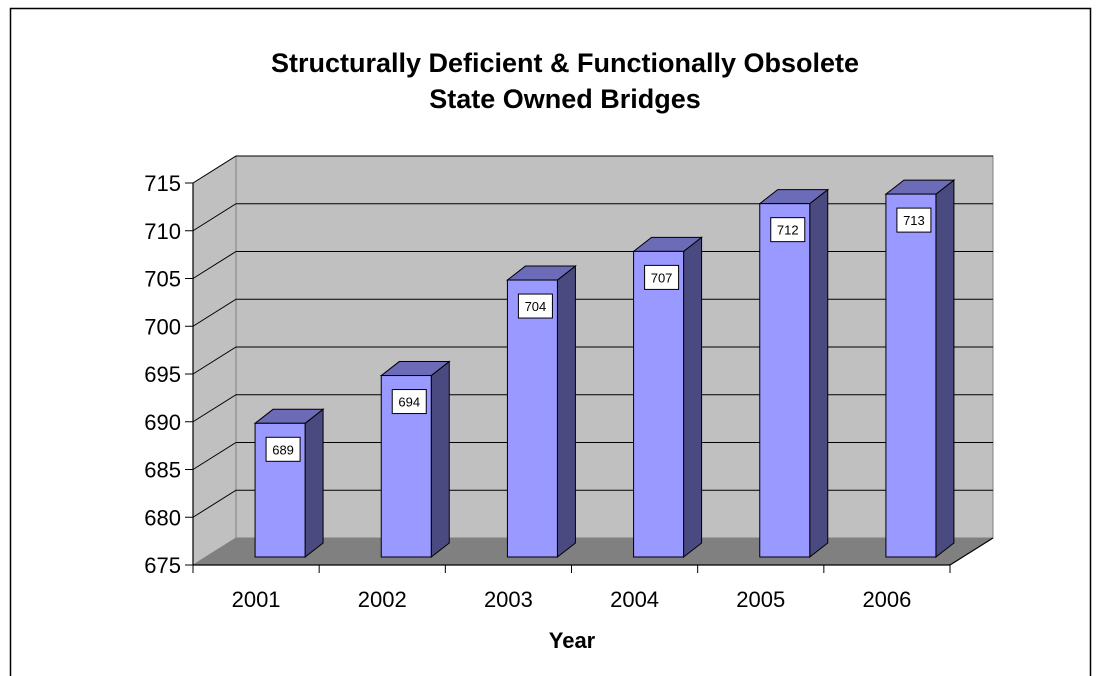 The width and height of the screenshot is (1099, 676). What do you see at coordinates (162, 470) in the screenshot?
I see `y-tick-label: 685` at bounding box center [162, 470].